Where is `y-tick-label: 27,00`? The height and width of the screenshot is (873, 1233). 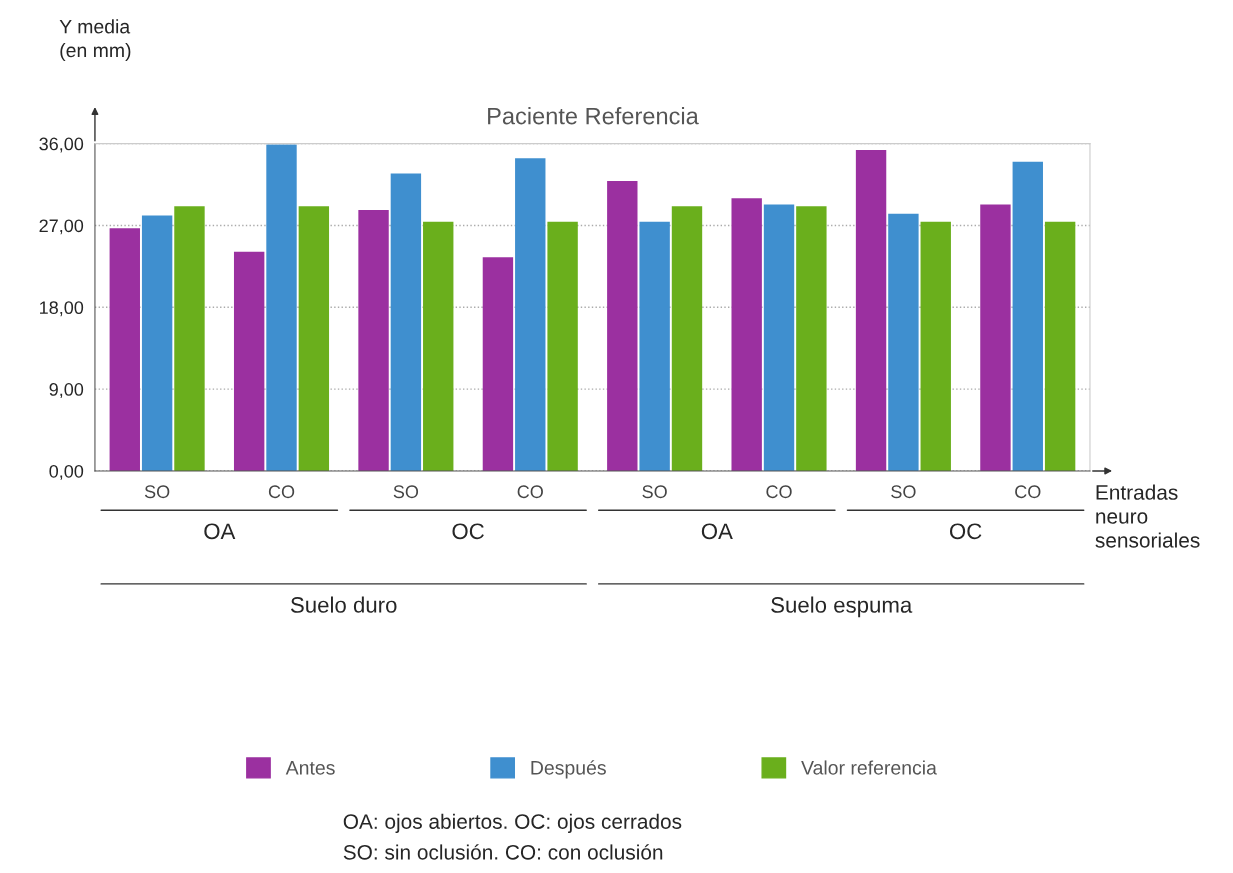
y-tick-label: 27,00 is located at coordinates (61, 227).